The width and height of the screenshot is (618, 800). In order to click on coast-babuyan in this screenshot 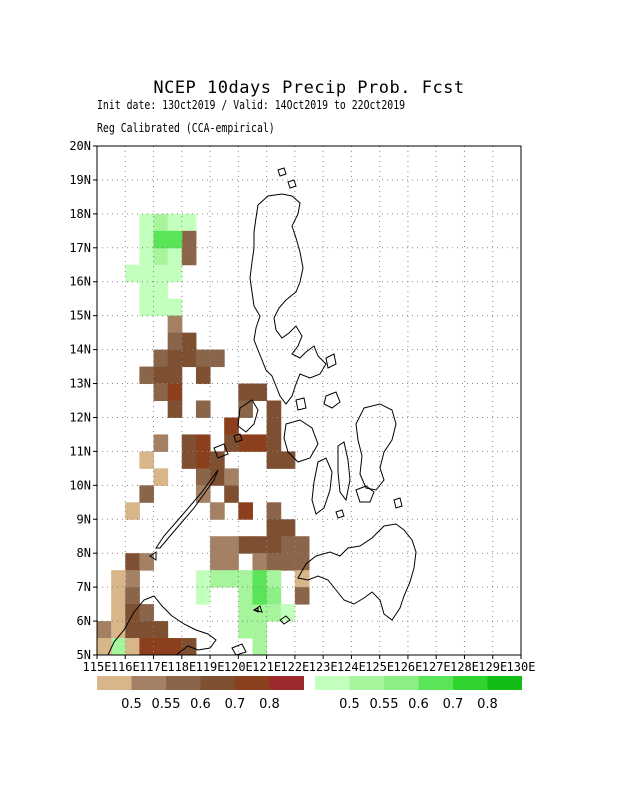, I will do `click(292, 184)`.